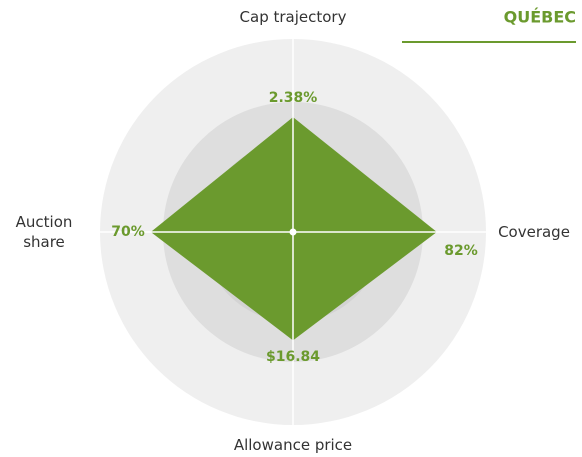 This screenshot has height=457, width=582. Describe the element at coordinates (44, 232) in the screenshot. I see `axis-label: Auction share` at that location.